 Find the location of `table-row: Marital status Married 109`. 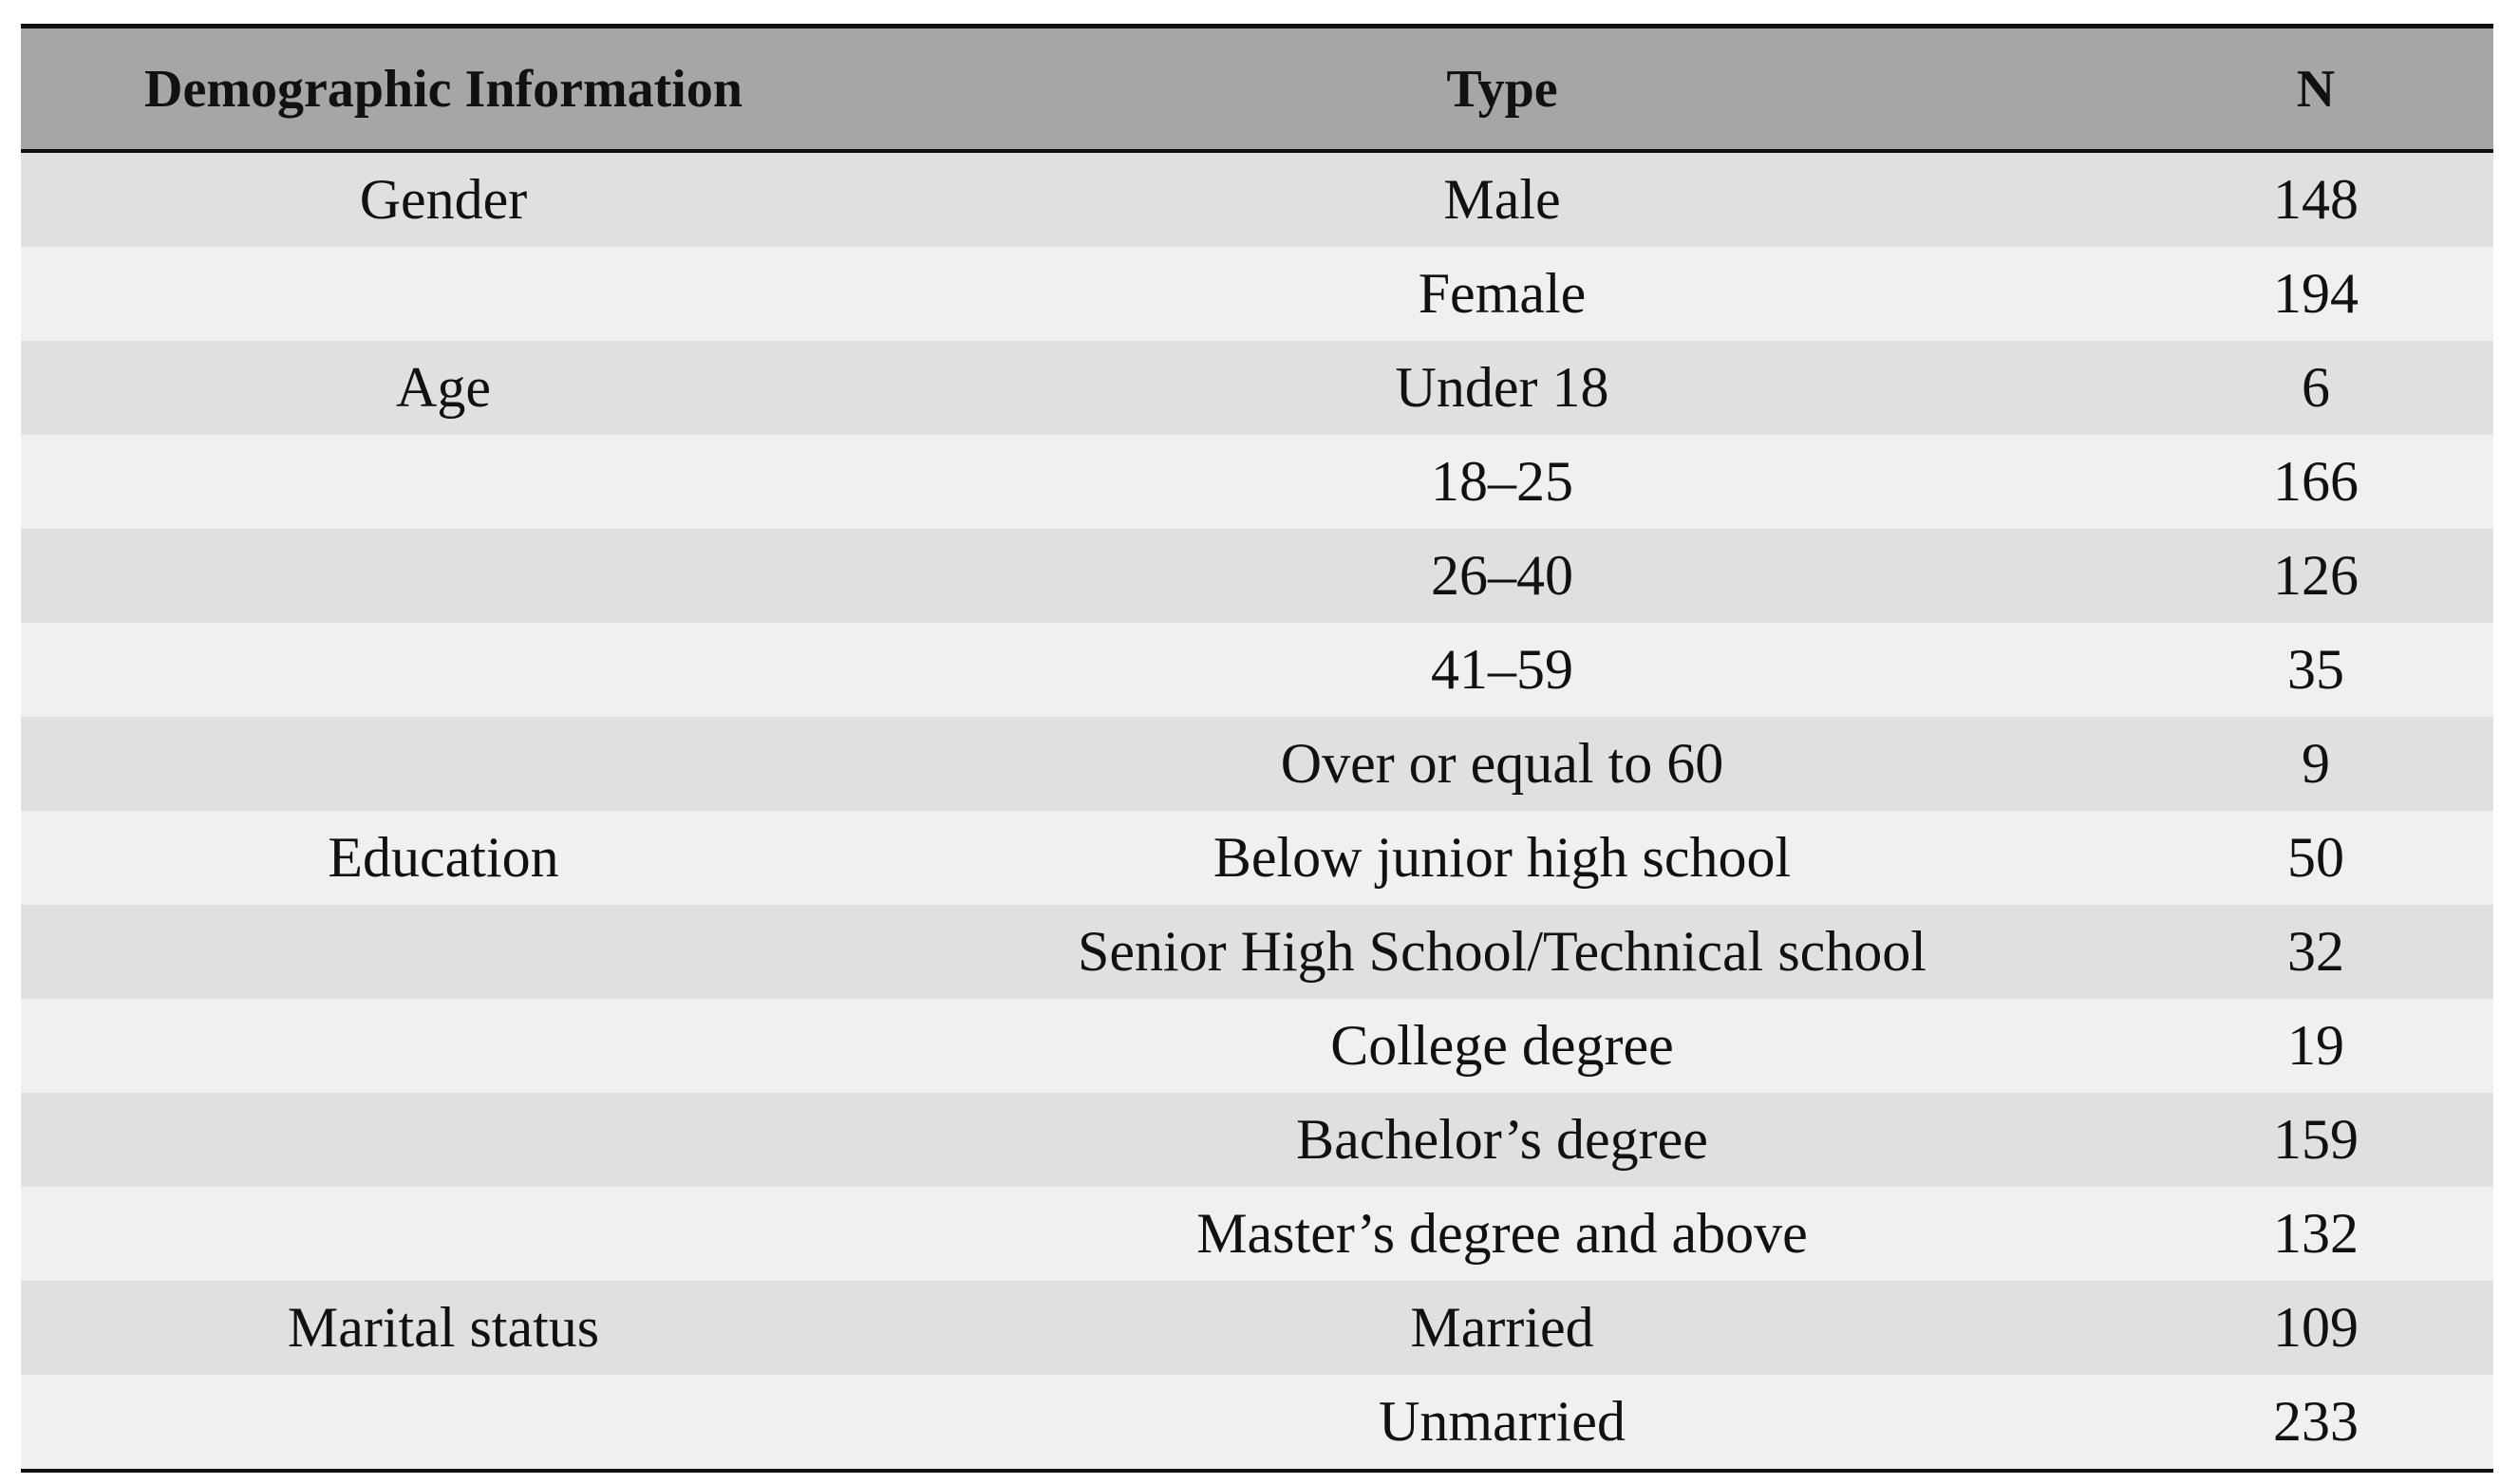

table-row: Marital status Married 109 is located at coordinates (1257, 1328).